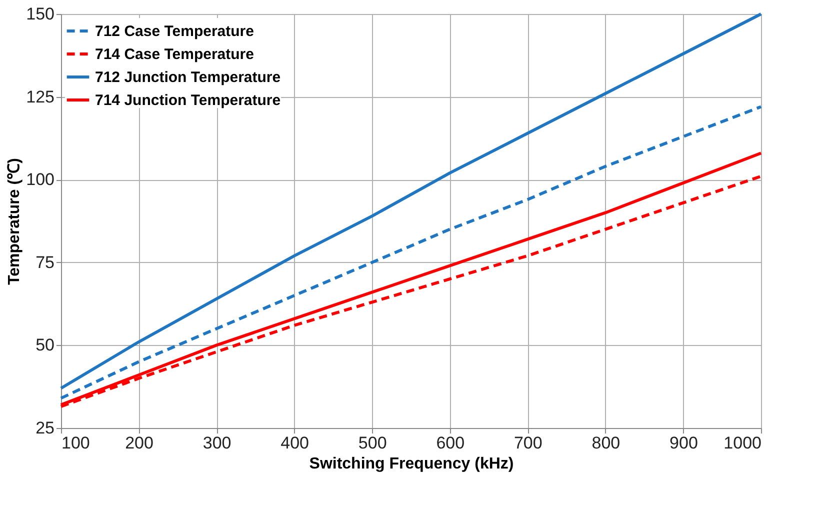 The image size is (838, 513). I want to click on x-axis-title: Switching Frequency (kHz), so click(411, 464).